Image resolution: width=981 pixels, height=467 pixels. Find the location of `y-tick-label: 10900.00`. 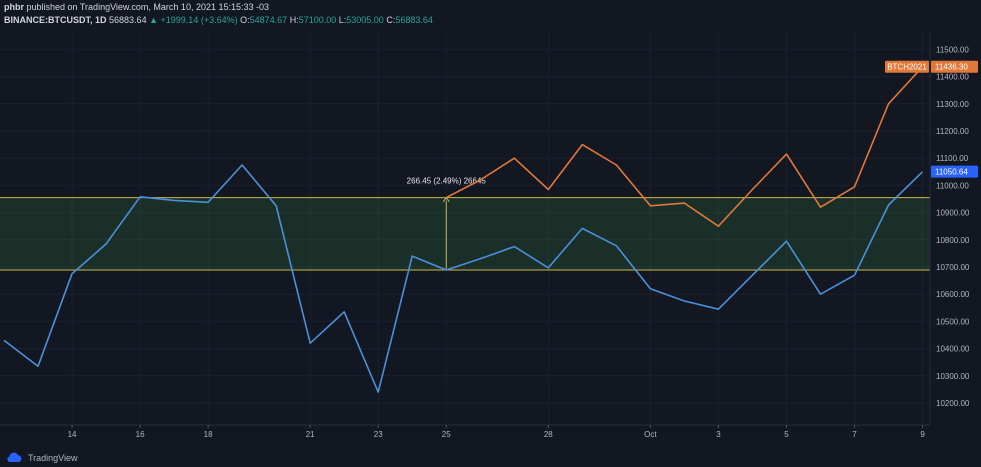

y-tick-label: 10900.00 is located at coordinates (953, 213).